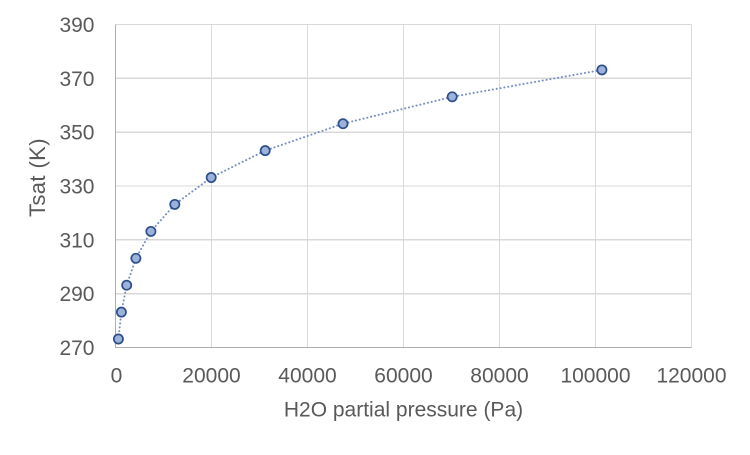 Image resolution: width=750 pixels, height=455 pixels. What do you see at coordinates (403, 410) in the screenshot?
I see `svg-text: H2O partial pressure (Pa)` at bounding box center [403, 410].